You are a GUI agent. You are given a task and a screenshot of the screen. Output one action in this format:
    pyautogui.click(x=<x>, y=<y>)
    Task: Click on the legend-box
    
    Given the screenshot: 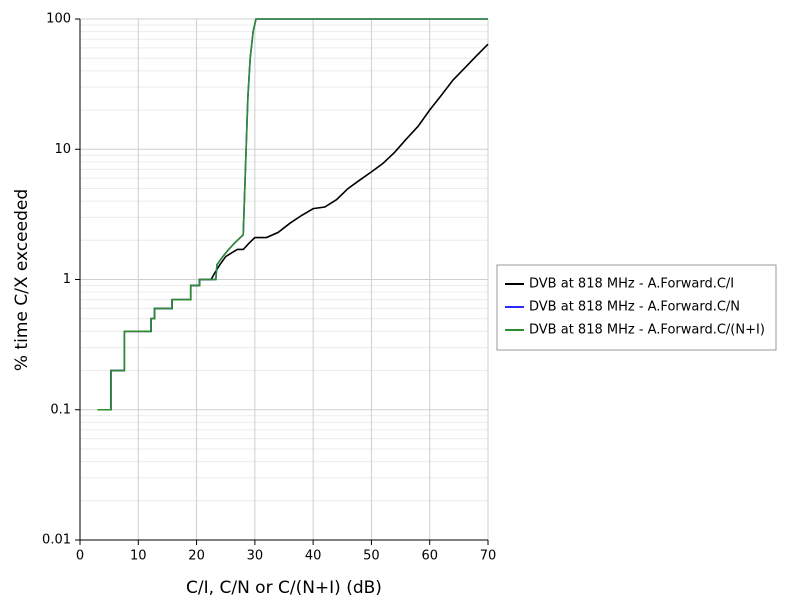 What is the action you would take?
    pyautogui.click(x=636, y=307)
    